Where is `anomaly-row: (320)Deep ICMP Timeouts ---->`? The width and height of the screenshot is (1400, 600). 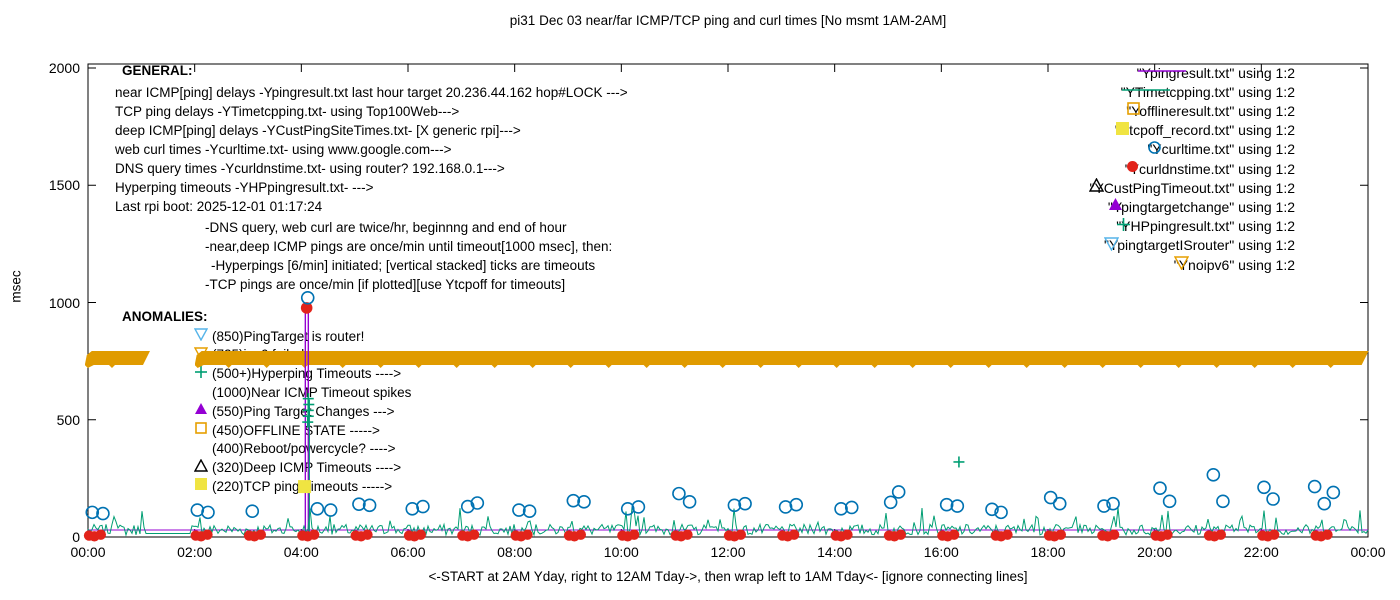
anomaly-row: (320)Deep ICMP Timeouts ----> is located at coordinates (297, 467).